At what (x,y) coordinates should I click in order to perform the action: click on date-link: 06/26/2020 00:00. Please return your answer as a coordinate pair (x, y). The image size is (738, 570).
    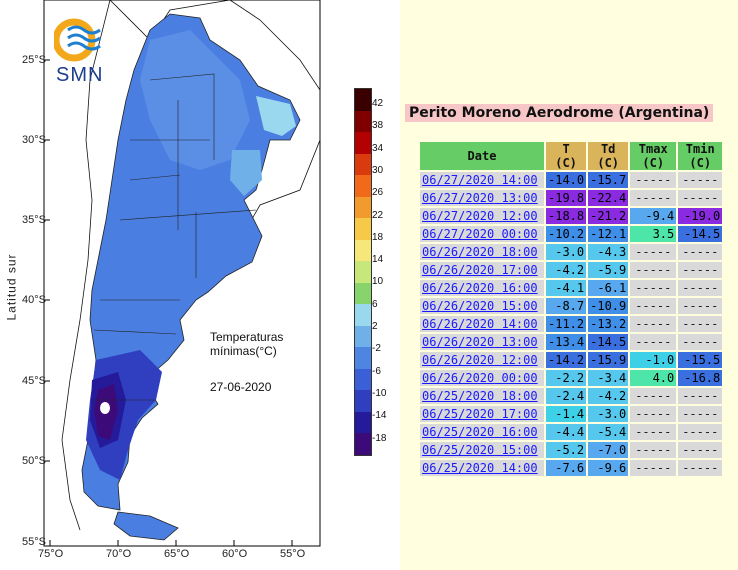
    Looking at the image, I should click on (482, 378).